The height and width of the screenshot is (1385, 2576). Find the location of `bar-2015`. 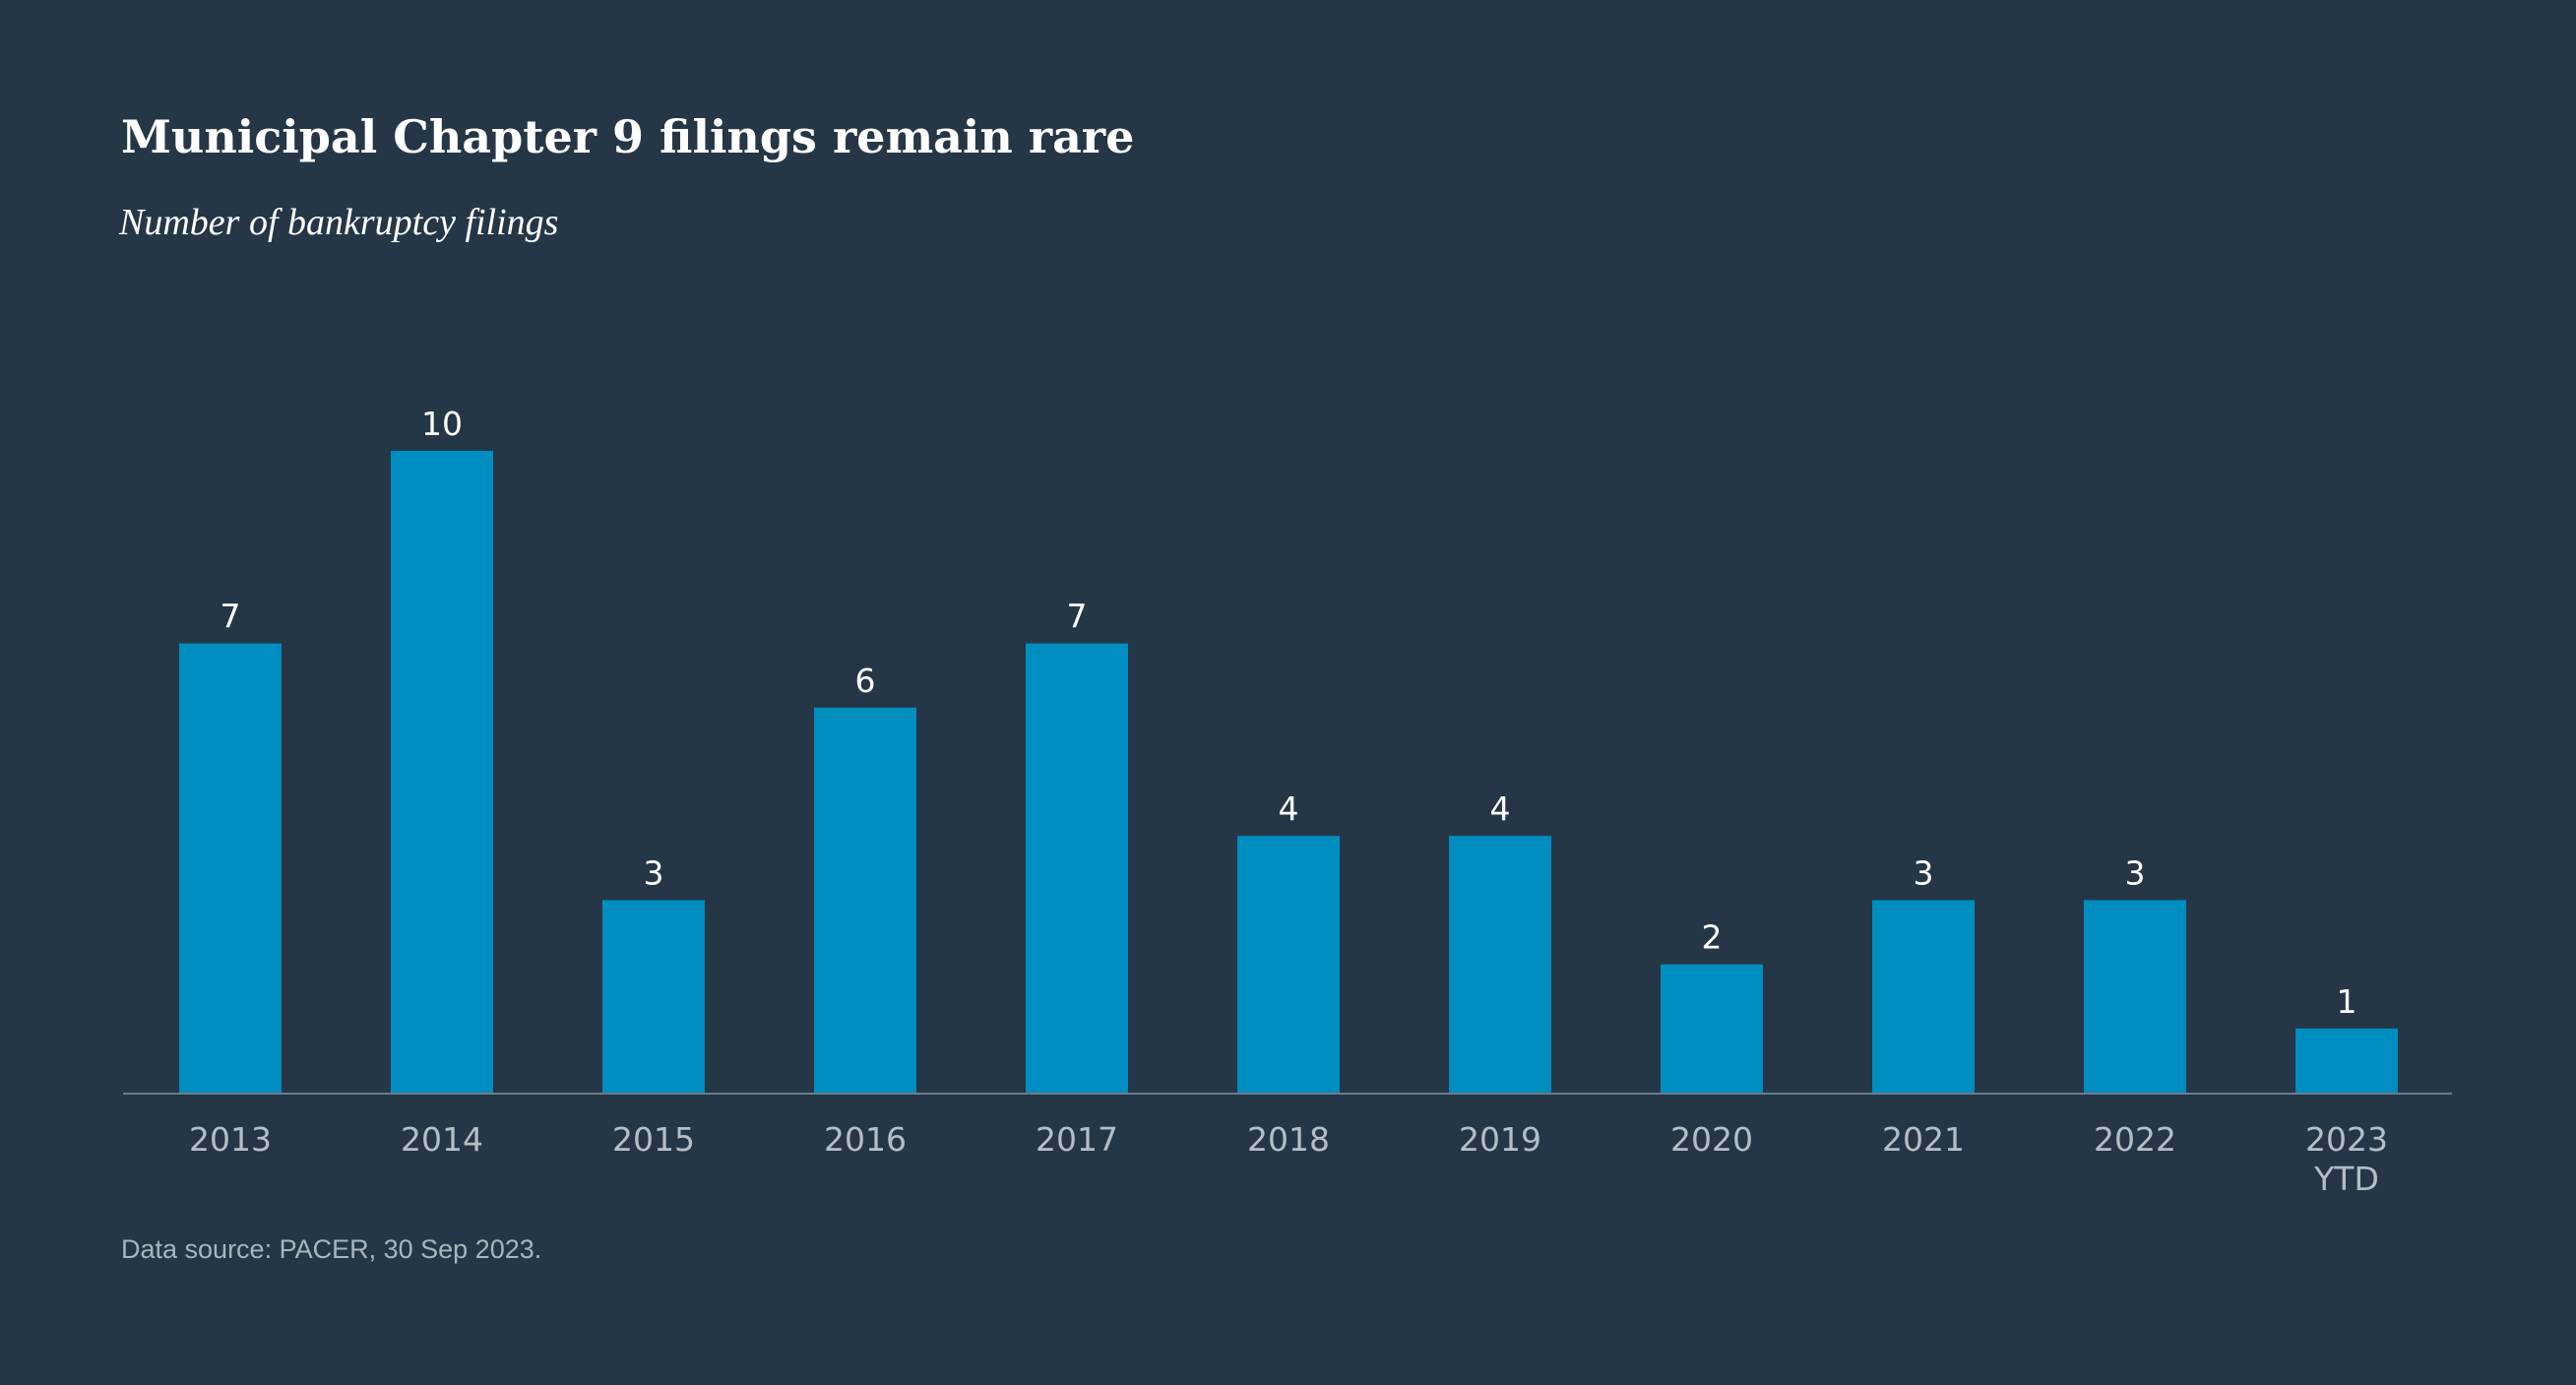

bar-2015 is located at coordinates (653, 996).